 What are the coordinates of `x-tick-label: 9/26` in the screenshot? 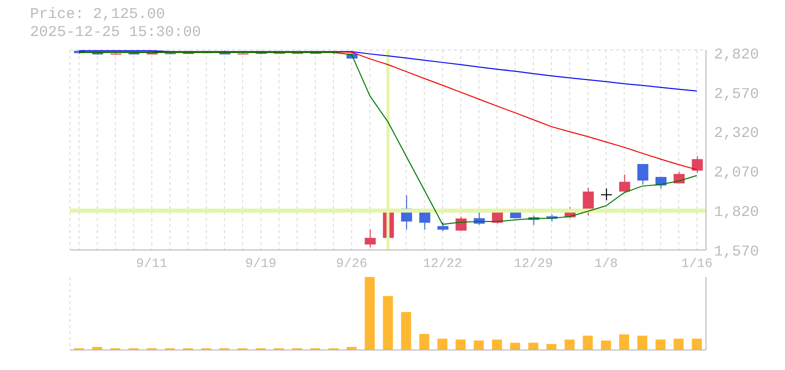 It's located at (352, 264).